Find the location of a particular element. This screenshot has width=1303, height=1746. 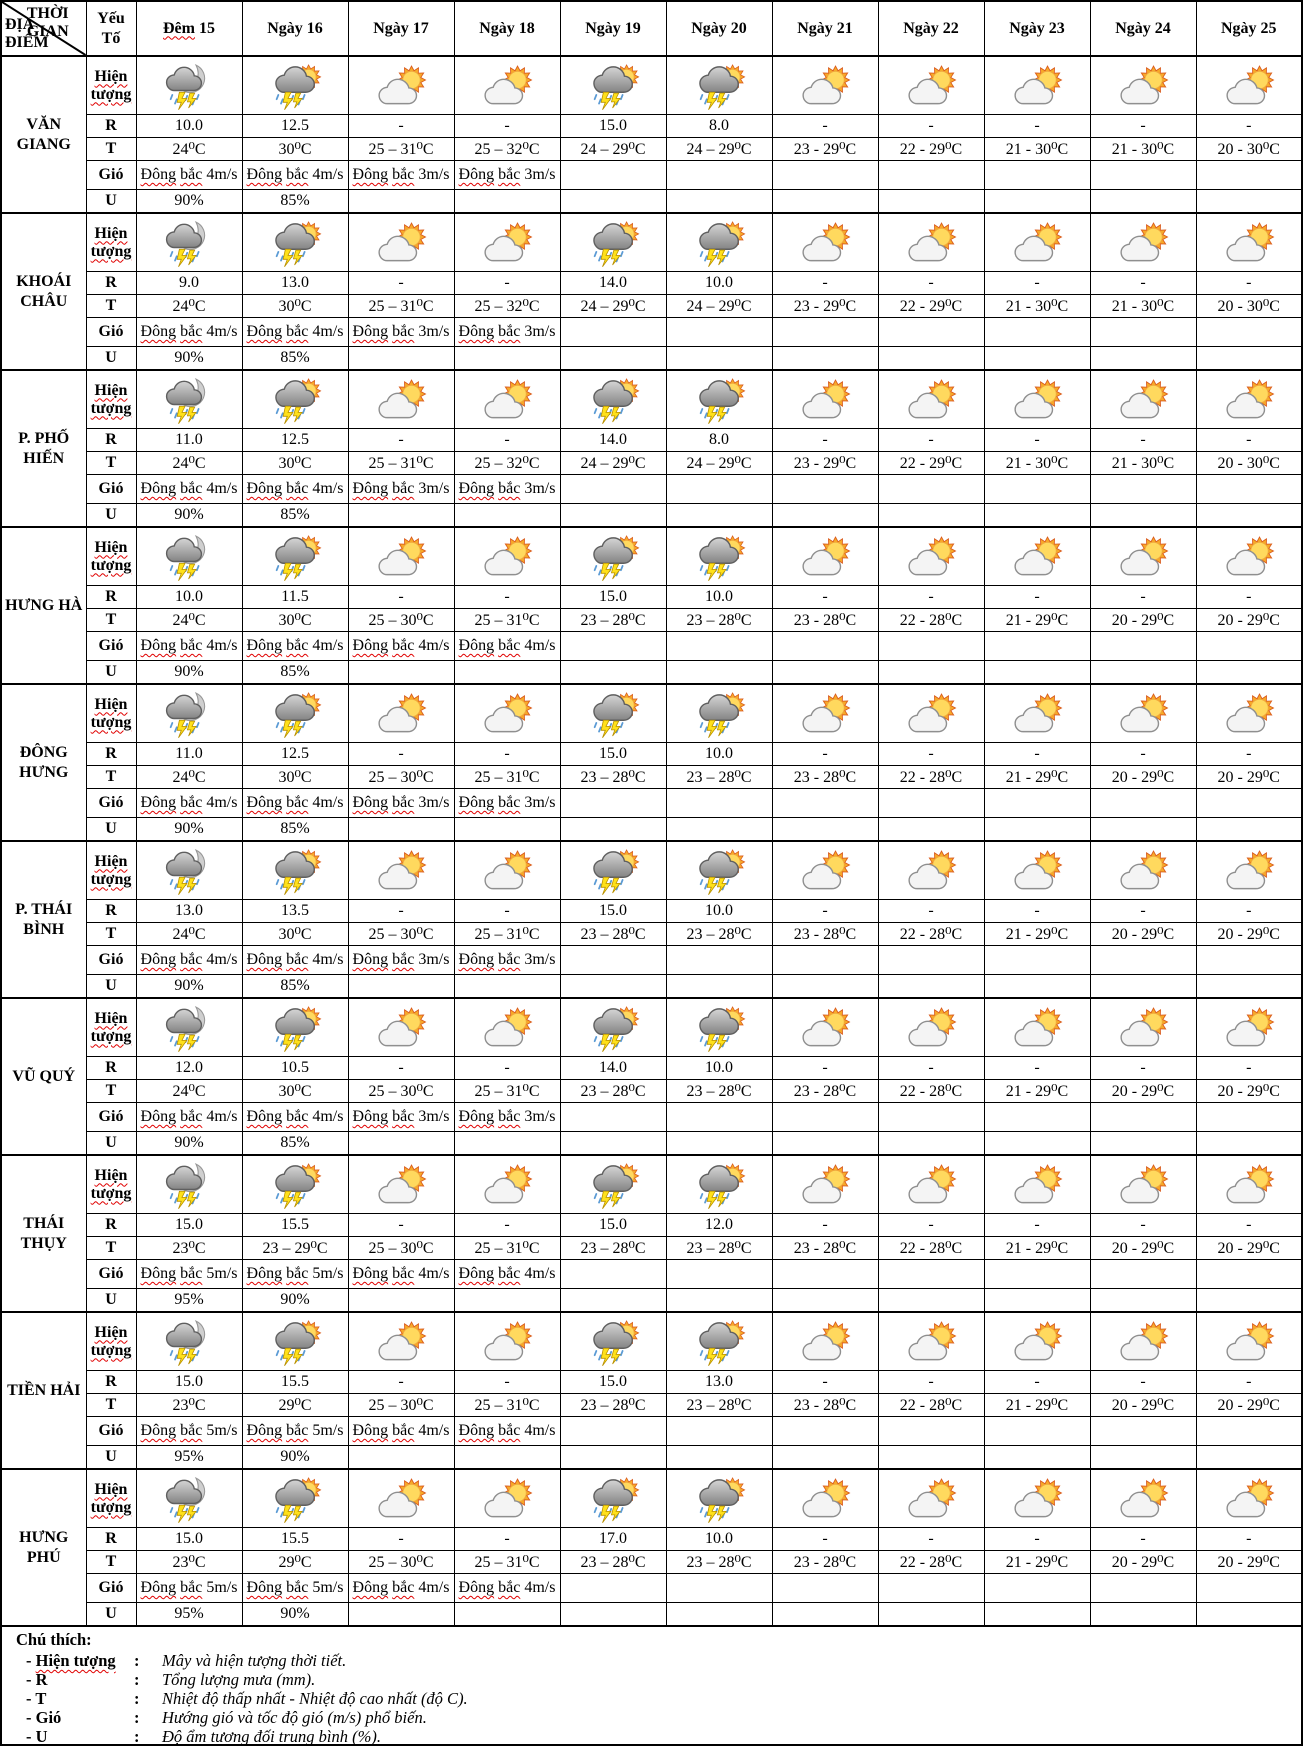

rain-value: 9.0 is located at coordinates (189, 283).